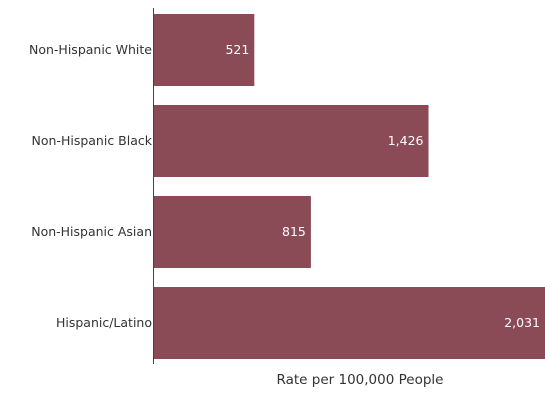 The height and width of the screenshot is (419, 545). What do you see at coordinates (360, 380) in the screenshot?
I see `x-axis-title: Rate per 100,000 People` at bounding box center [360, 380].